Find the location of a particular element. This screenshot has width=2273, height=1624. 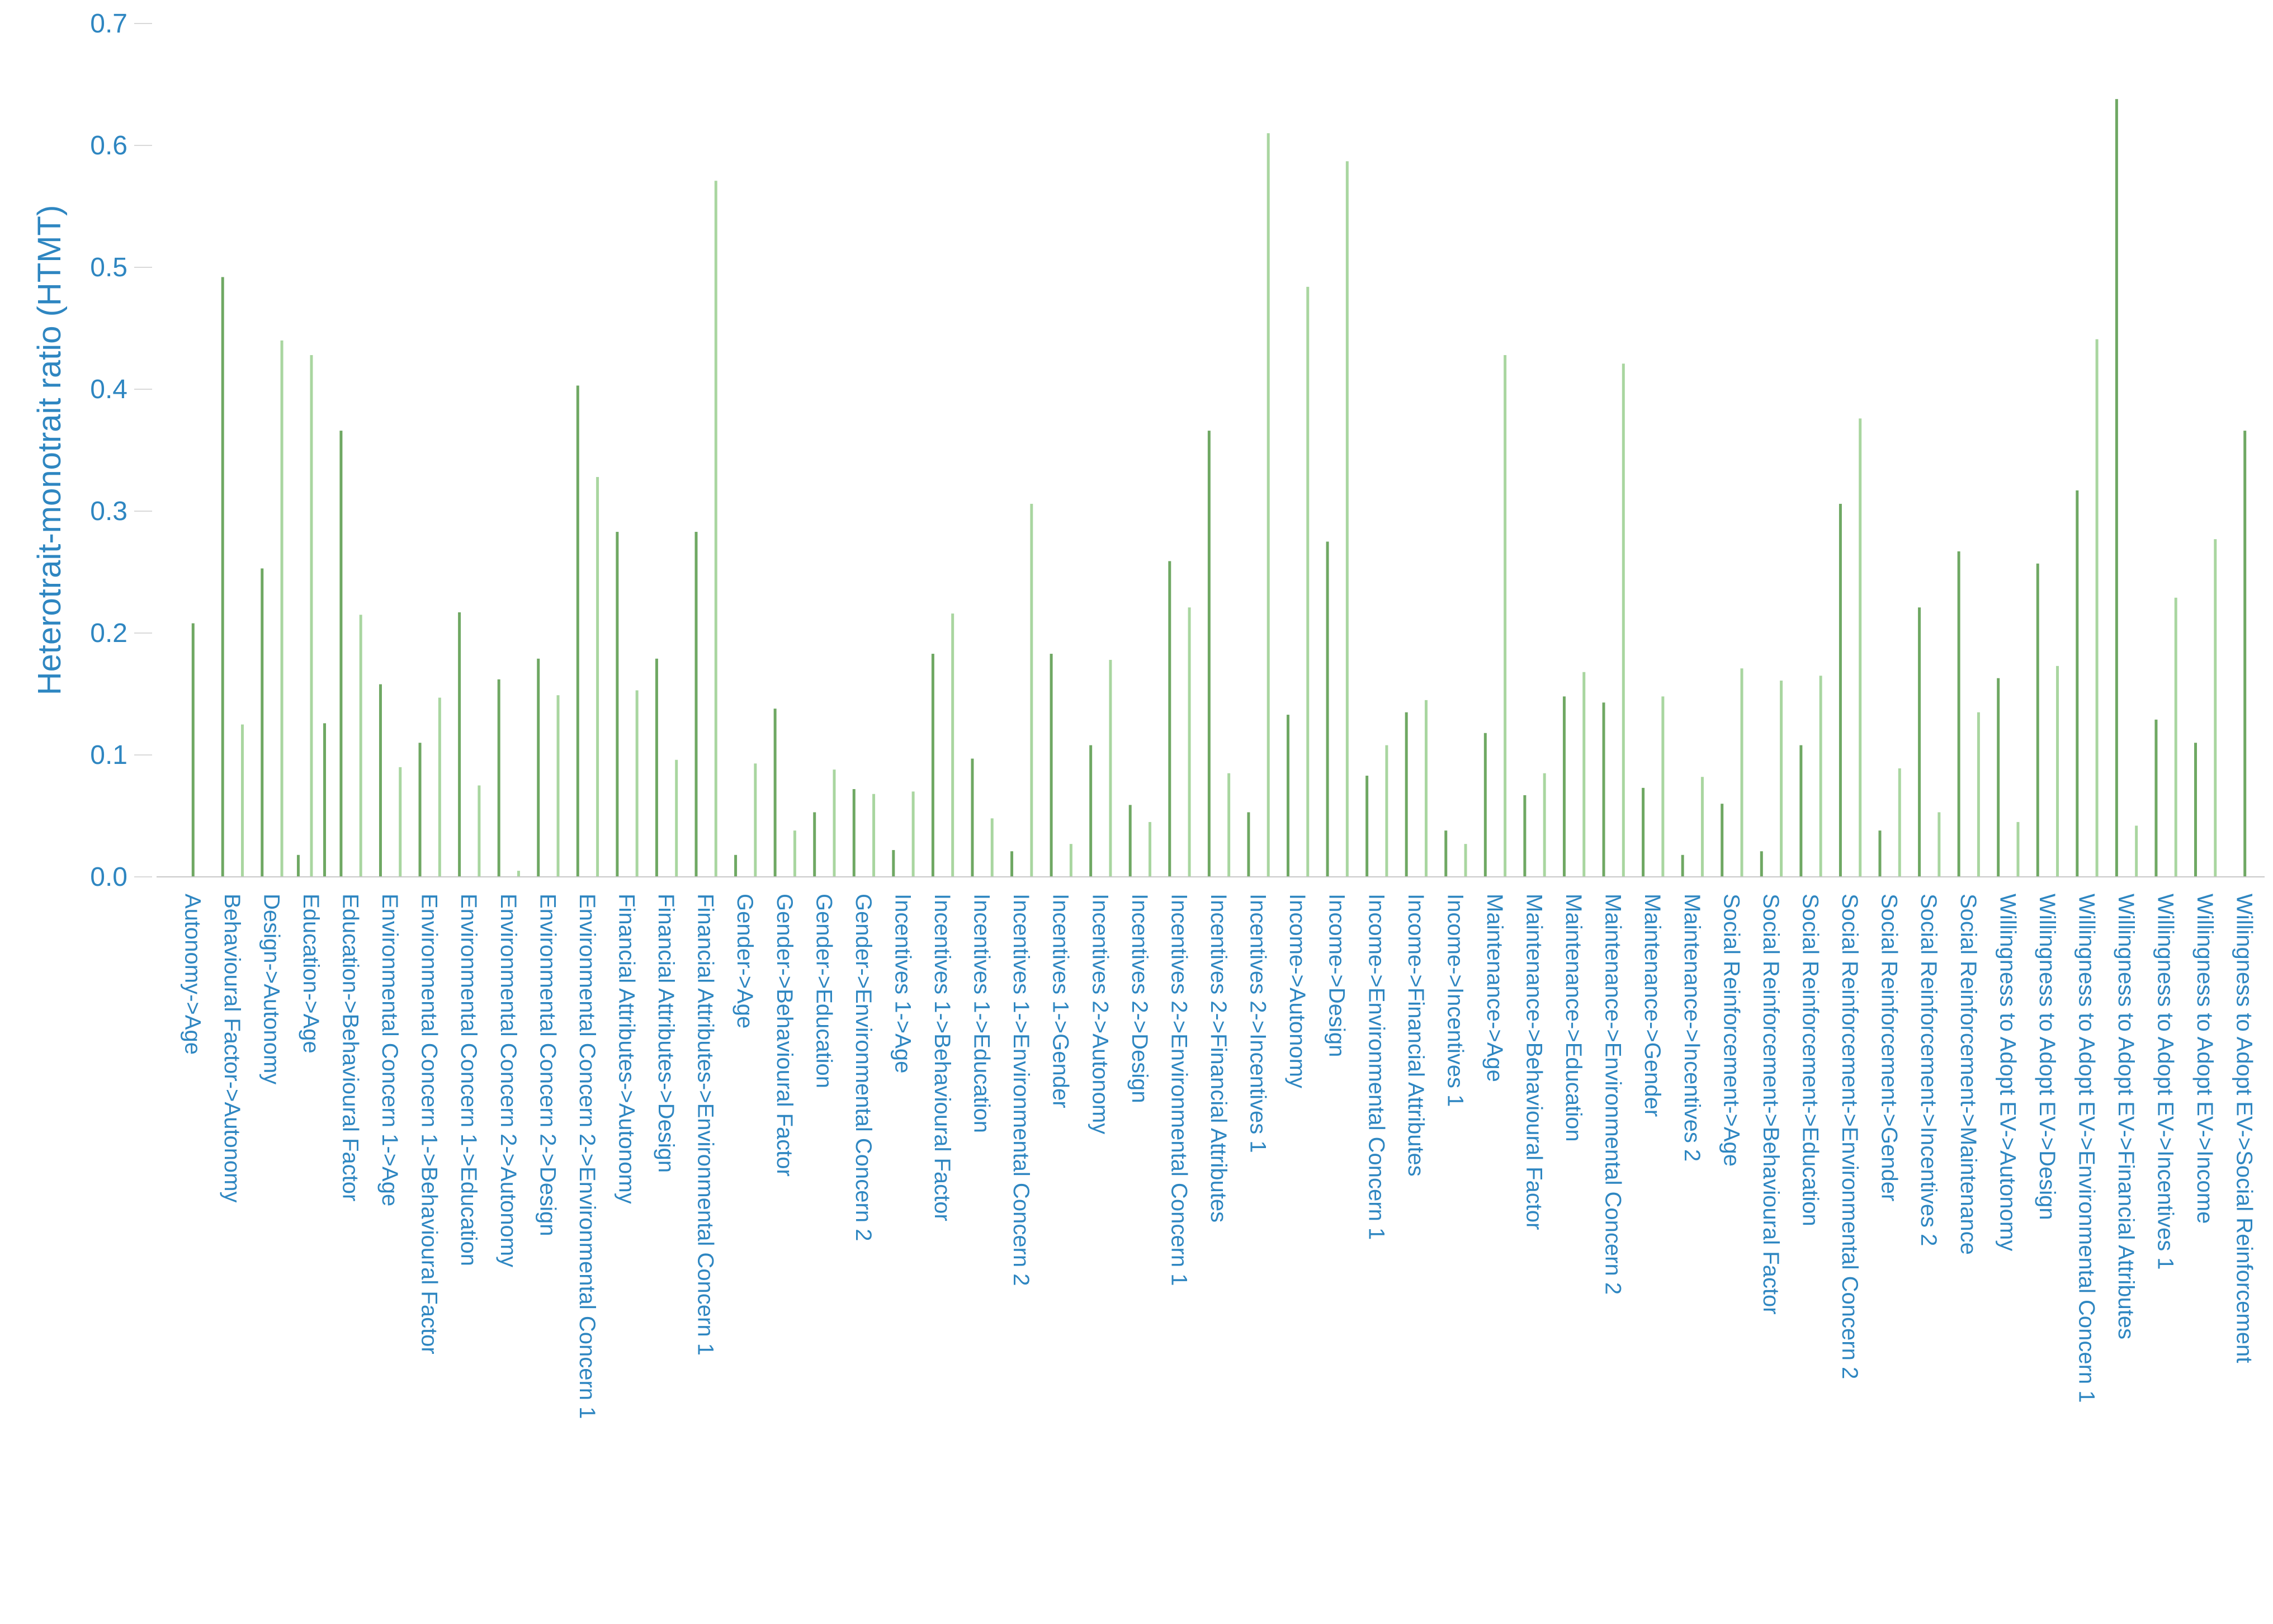

x-tick-label: Maintenance->Environmental Concern 2 is located at coordinates (1613, 1094).